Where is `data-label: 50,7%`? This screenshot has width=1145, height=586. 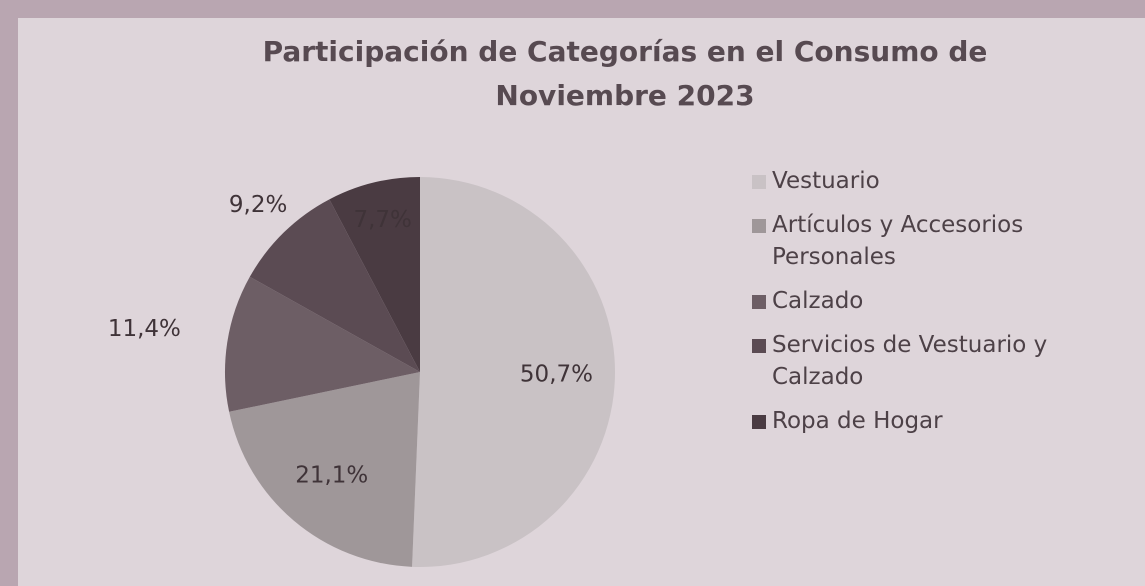
data-label: 50,7% is located at coordinates (556, 374).